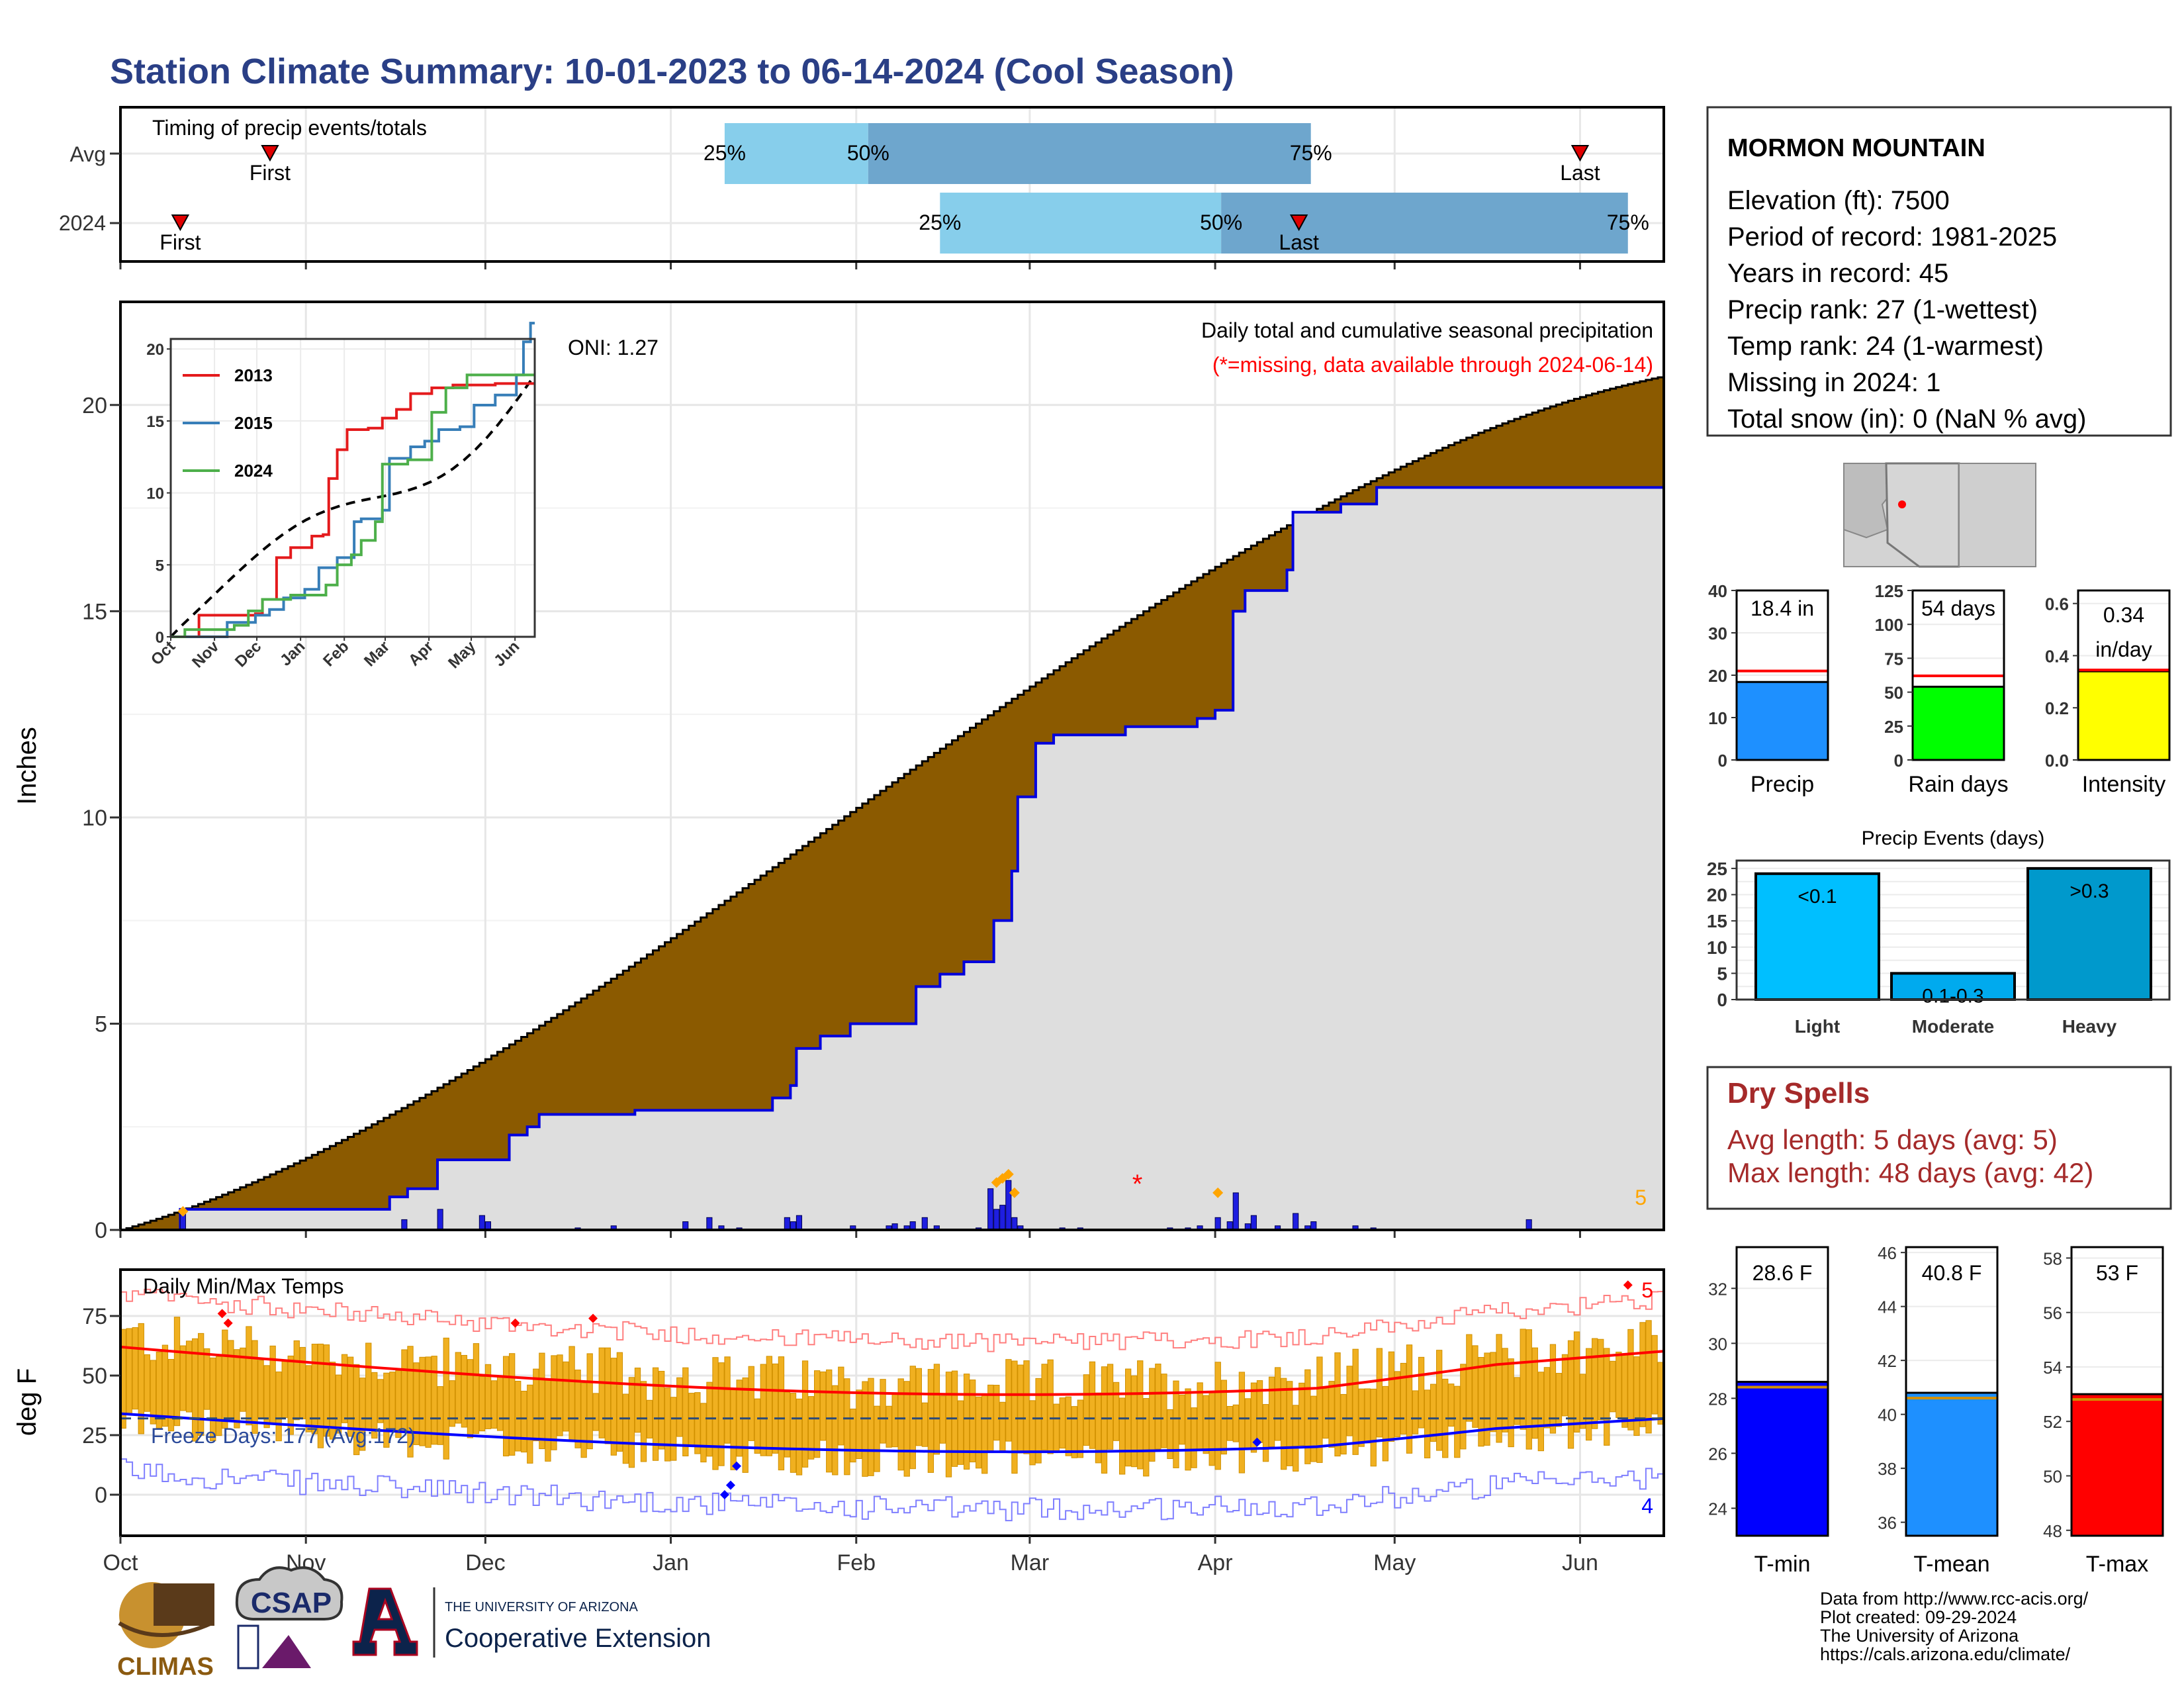 The image size is (2184, 1688). What do you see at coordinates (1718, 1344) in the screenshot?
I see `tbar-ytick-label: 30` at bounding box center [1718, 1344].